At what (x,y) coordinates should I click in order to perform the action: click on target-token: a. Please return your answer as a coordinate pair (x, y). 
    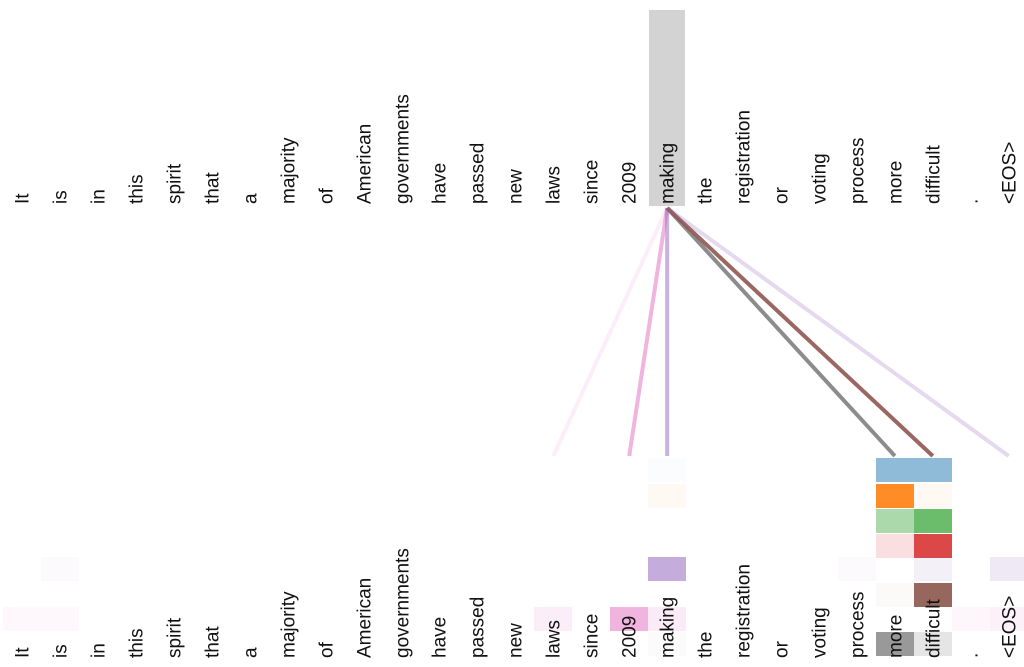
    Looking at the image, I should click on (251, 652).